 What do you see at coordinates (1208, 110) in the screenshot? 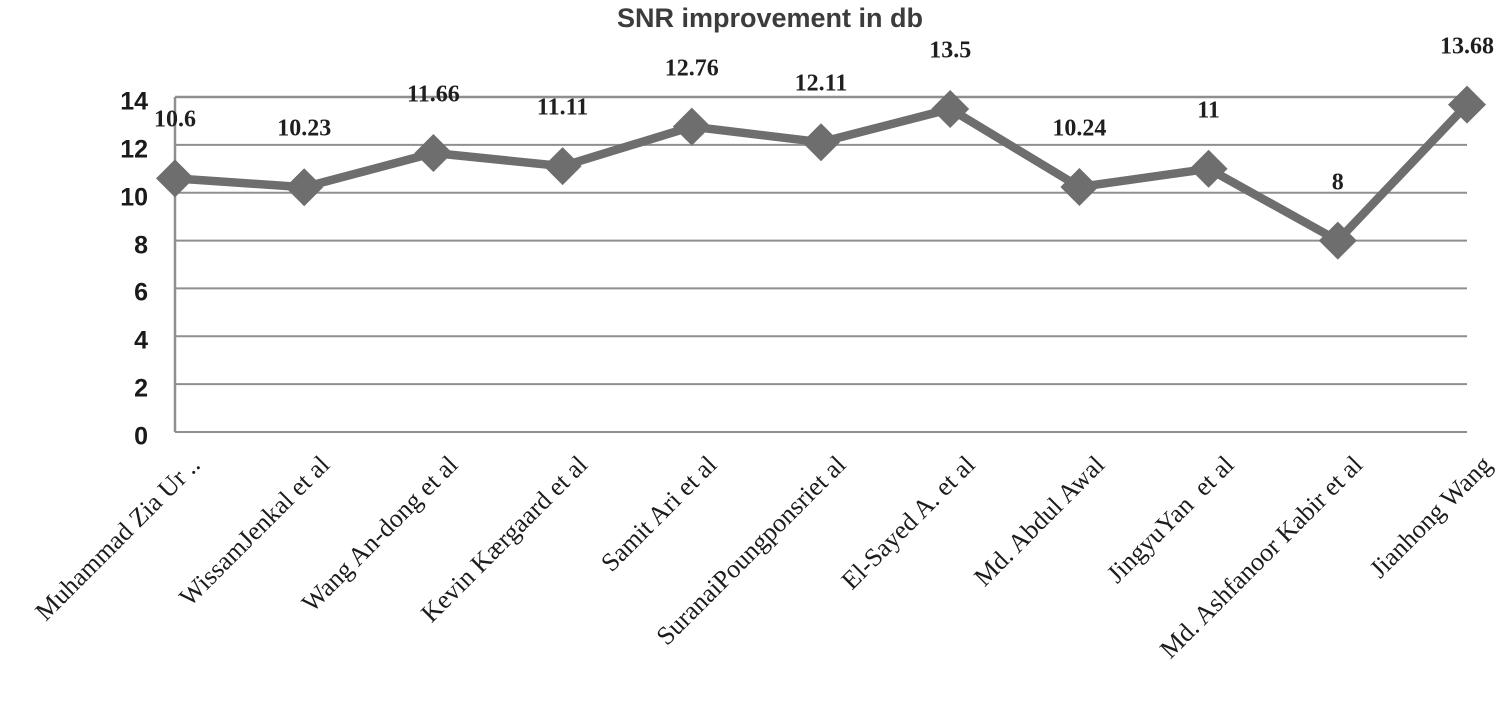
I see `data-label: 11` at bounding box center [1208, 110].